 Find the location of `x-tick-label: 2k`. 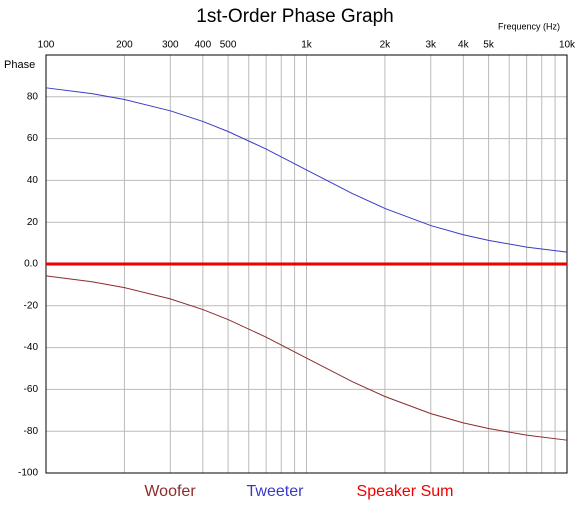

x-tick-label: 2k is located at coordinates (386, 45).